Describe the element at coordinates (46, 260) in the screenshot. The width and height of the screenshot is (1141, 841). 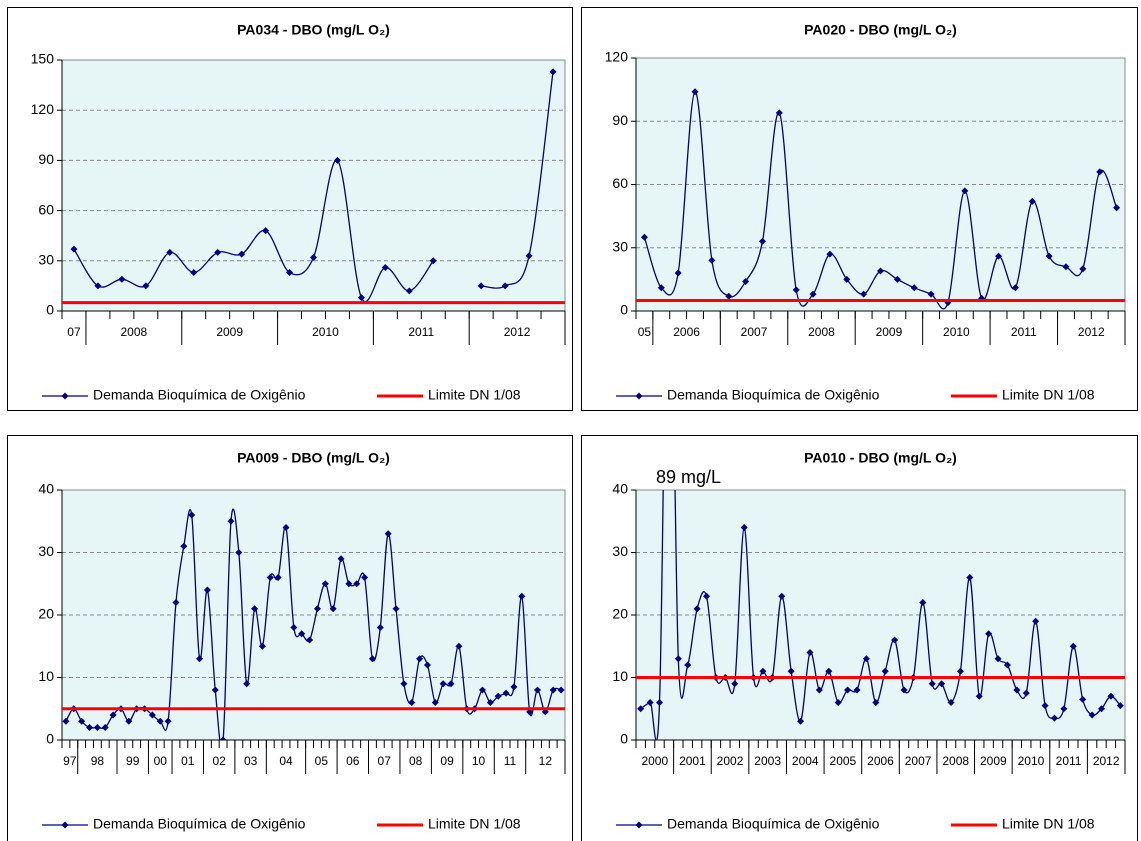
I see `y-tick-label: 30` at that location.